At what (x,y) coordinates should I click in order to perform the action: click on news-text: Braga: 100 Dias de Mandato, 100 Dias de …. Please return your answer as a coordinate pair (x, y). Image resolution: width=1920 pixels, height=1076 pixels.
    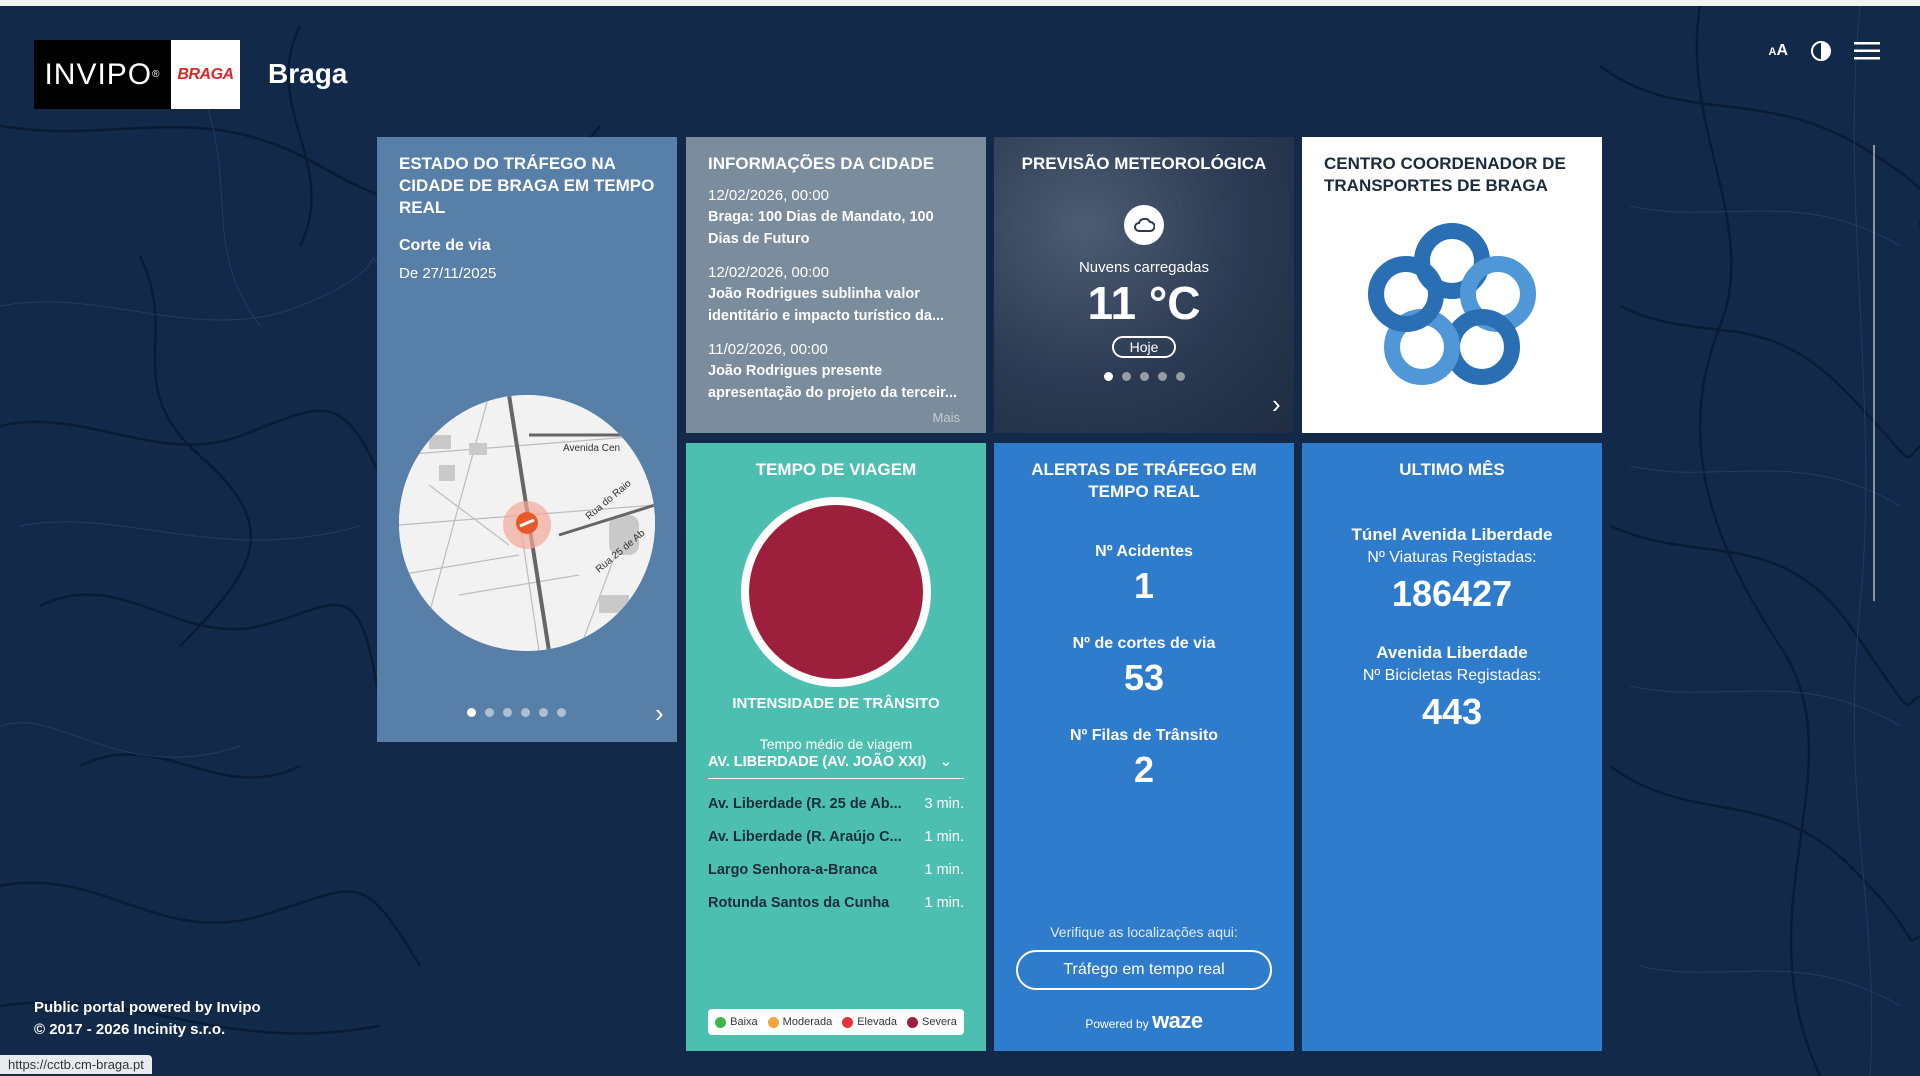
    Looking at the image, I should click on (821, 228).